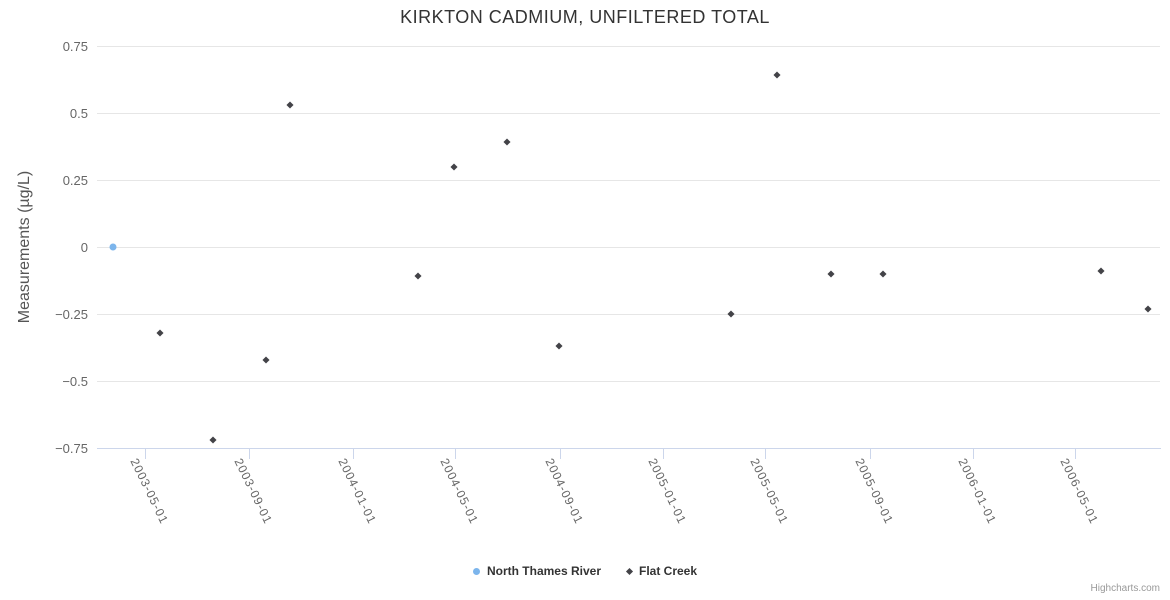 This screenshot has height=600, width=1170. What do you see at coordinates (149, 491) in the screenshot?
I see `x-tick-label: 2003-05-01` at bounding box center [149, 491].